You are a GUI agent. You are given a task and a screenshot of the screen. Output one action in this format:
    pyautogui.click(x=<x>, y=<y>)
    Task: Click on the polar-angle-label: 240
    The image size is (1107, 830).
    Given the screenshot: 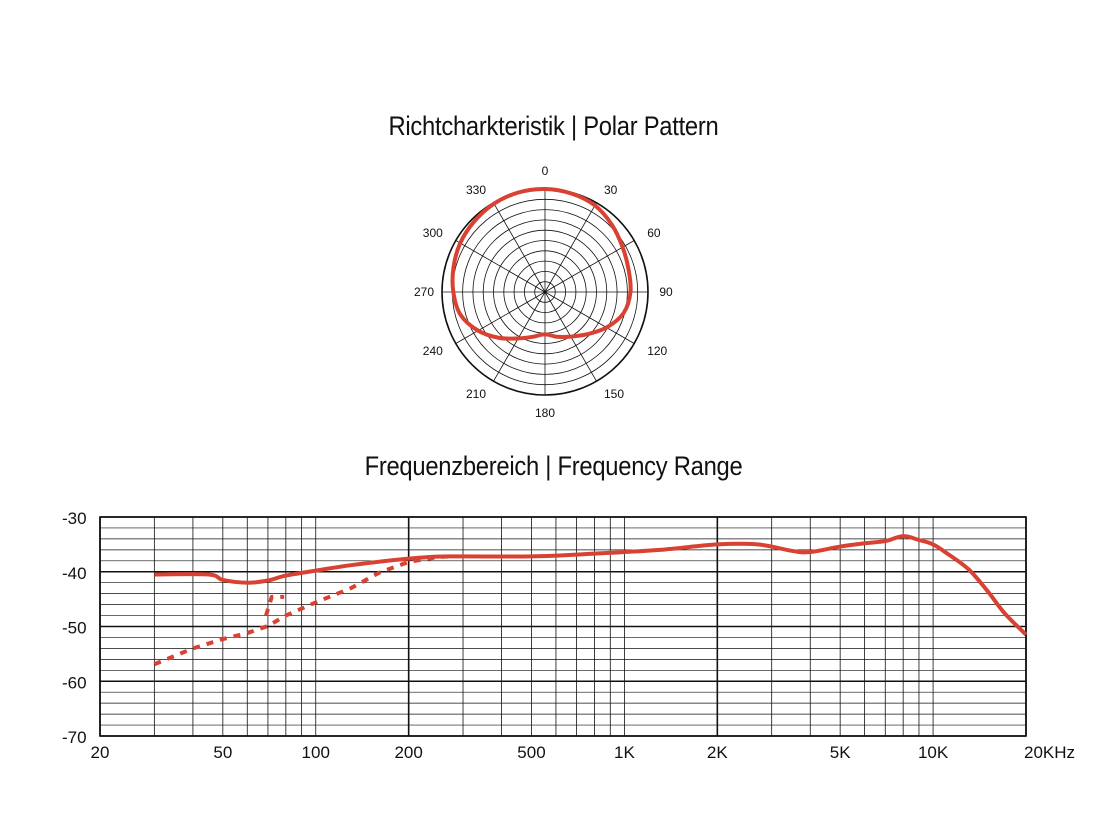 What is the action you would take?
    pyautogui.click(x=433, y=351)
    